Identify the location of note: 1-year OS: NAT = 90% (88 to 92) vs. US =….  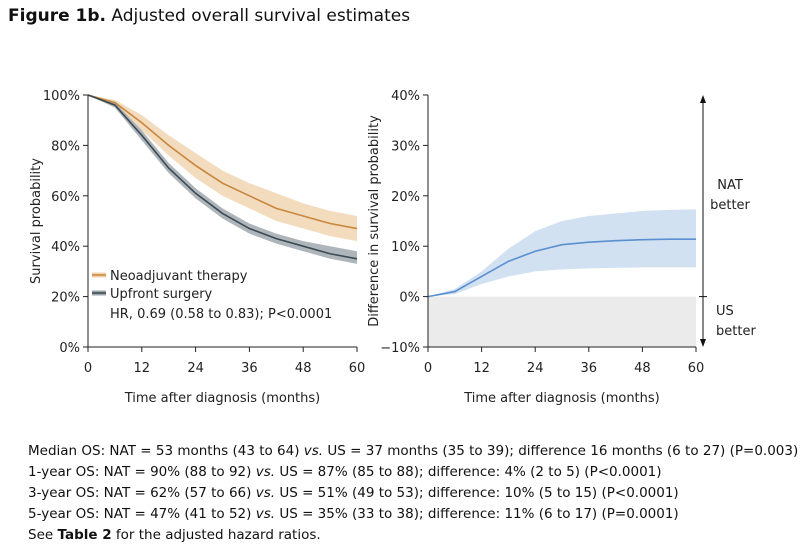
(413, 472).